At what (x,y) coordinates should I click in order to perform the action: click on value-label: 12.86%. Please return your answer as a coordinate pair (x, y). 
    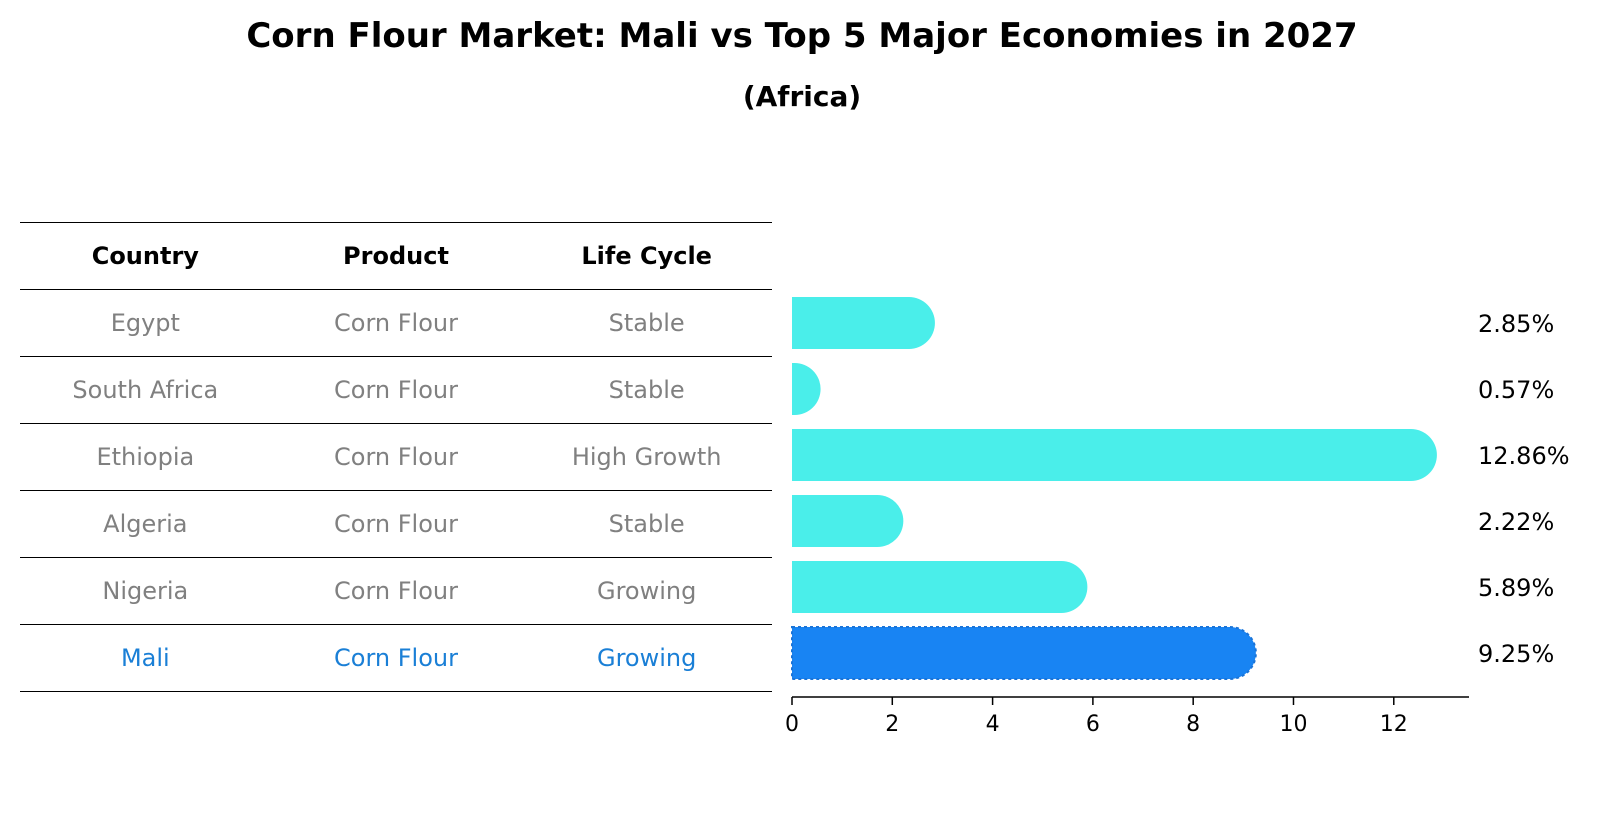
    Looking at the image, I should click on (1524, 456).